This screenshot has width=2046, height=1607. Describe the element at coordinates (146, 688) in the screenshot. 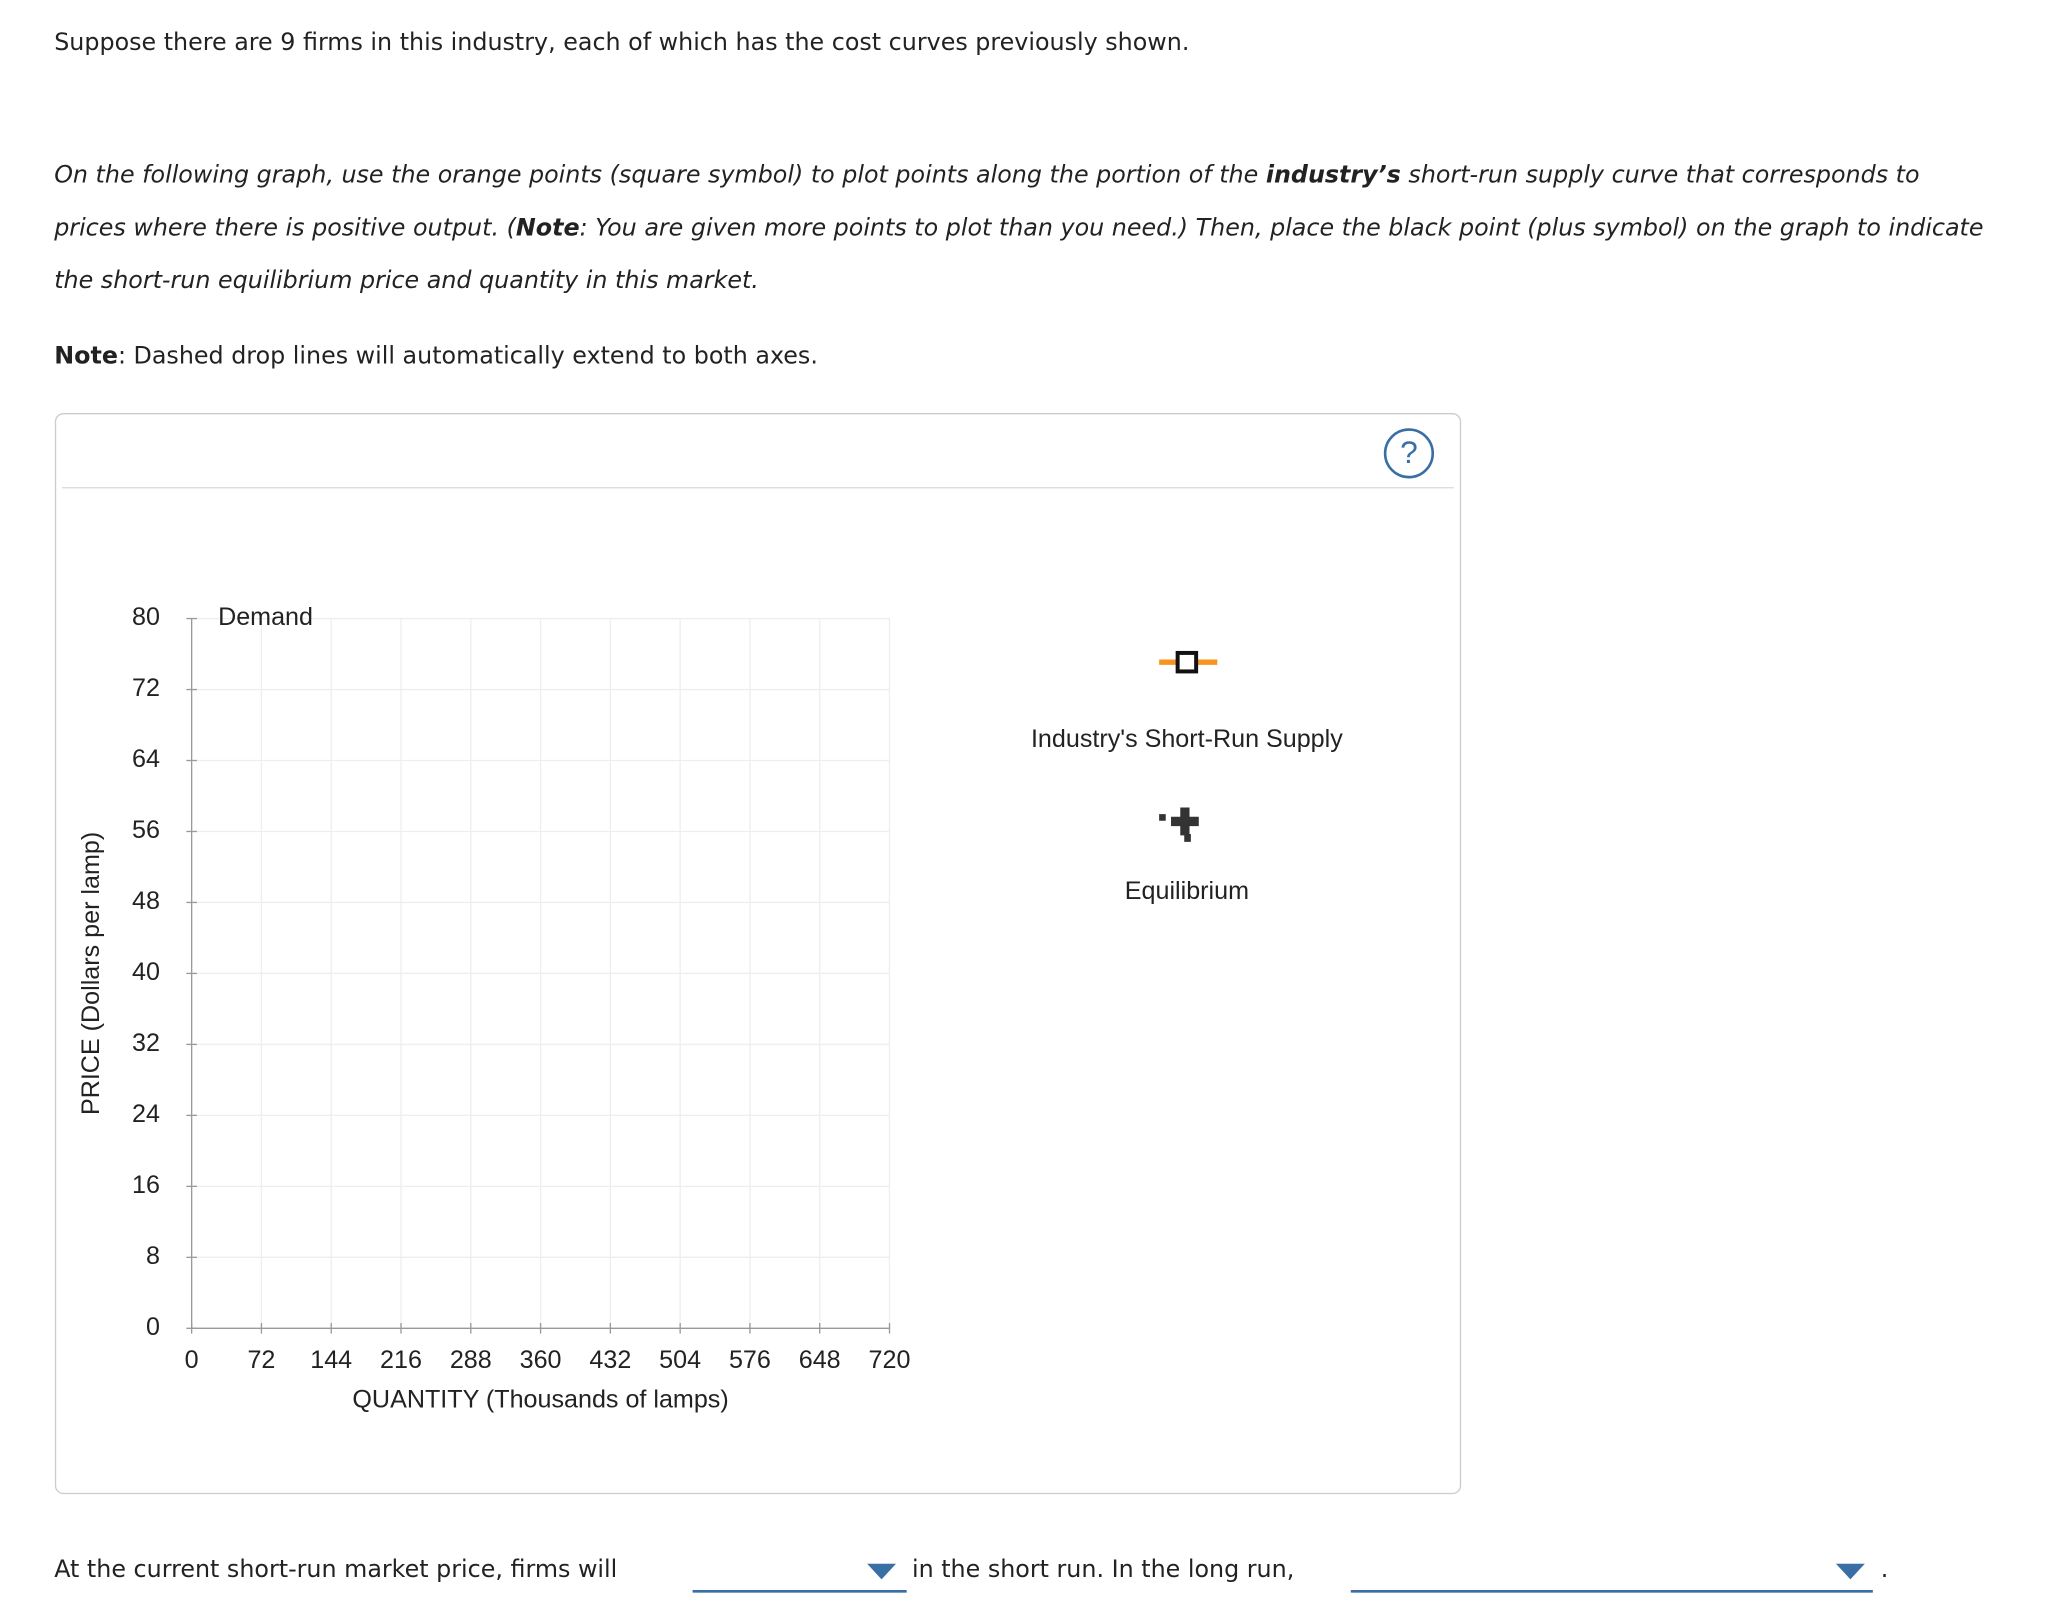

I see `y-tick-label: 72` at that location.